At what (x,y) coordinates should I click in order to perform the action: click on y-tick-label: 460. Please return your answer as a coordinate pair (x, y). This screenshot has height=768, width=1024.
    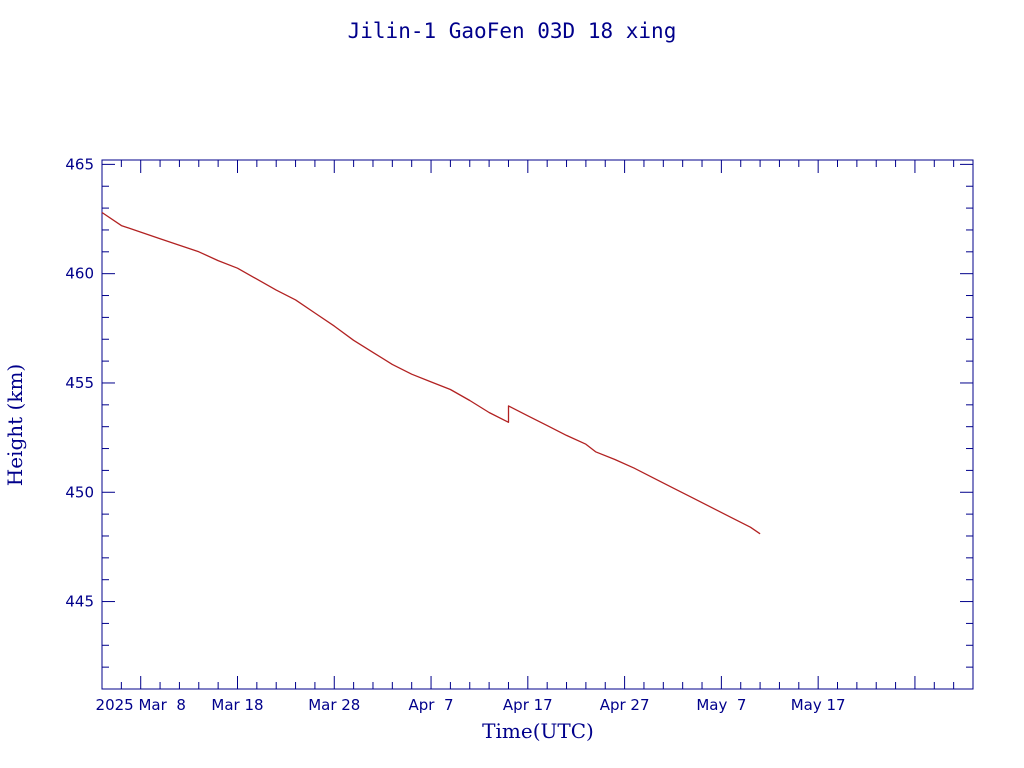
    Looking at the image, I should click on (79, 274).